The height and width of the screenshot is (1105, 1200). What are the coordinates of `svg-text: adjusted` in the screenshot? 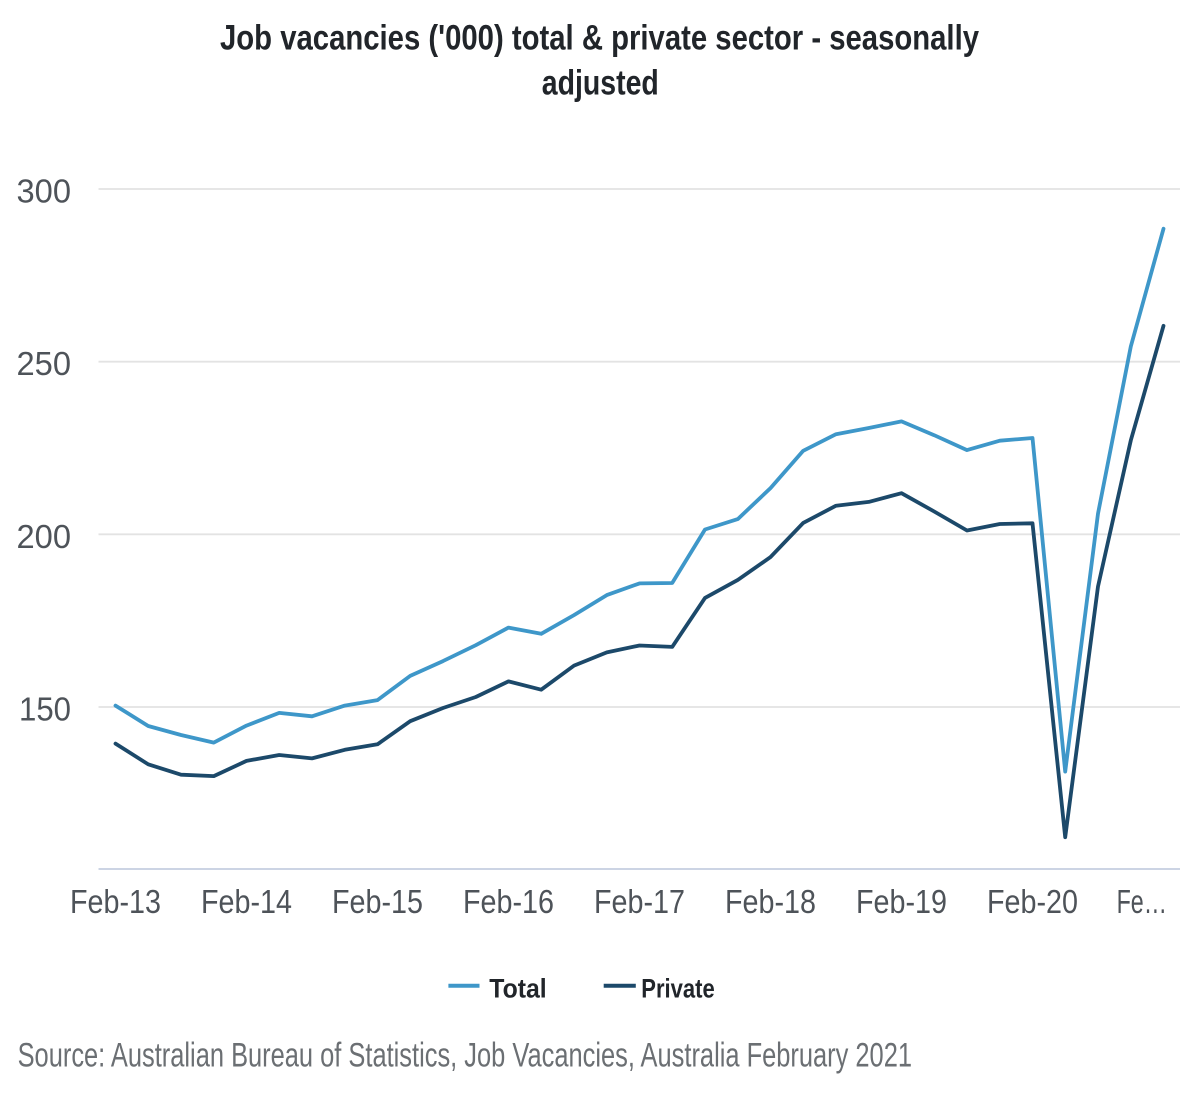 It's located at (600, 83).